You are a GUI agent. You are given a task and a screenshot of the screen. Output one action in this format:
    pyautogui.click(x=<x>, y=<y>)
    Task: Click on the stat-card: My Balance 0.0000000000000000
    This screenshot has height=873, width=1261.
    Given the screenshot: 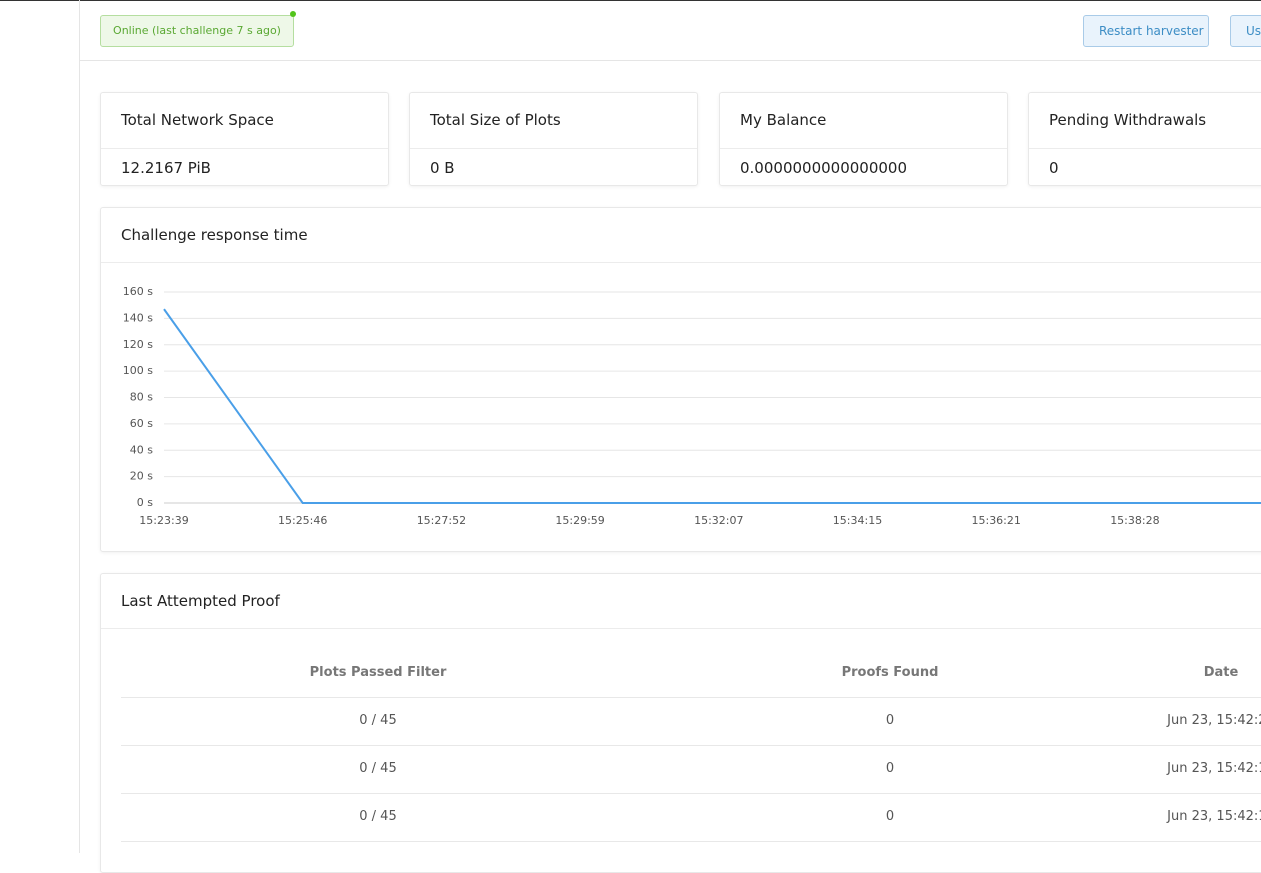 What is the action you would take?
    pyautogui.click(x=863, y=139)
    